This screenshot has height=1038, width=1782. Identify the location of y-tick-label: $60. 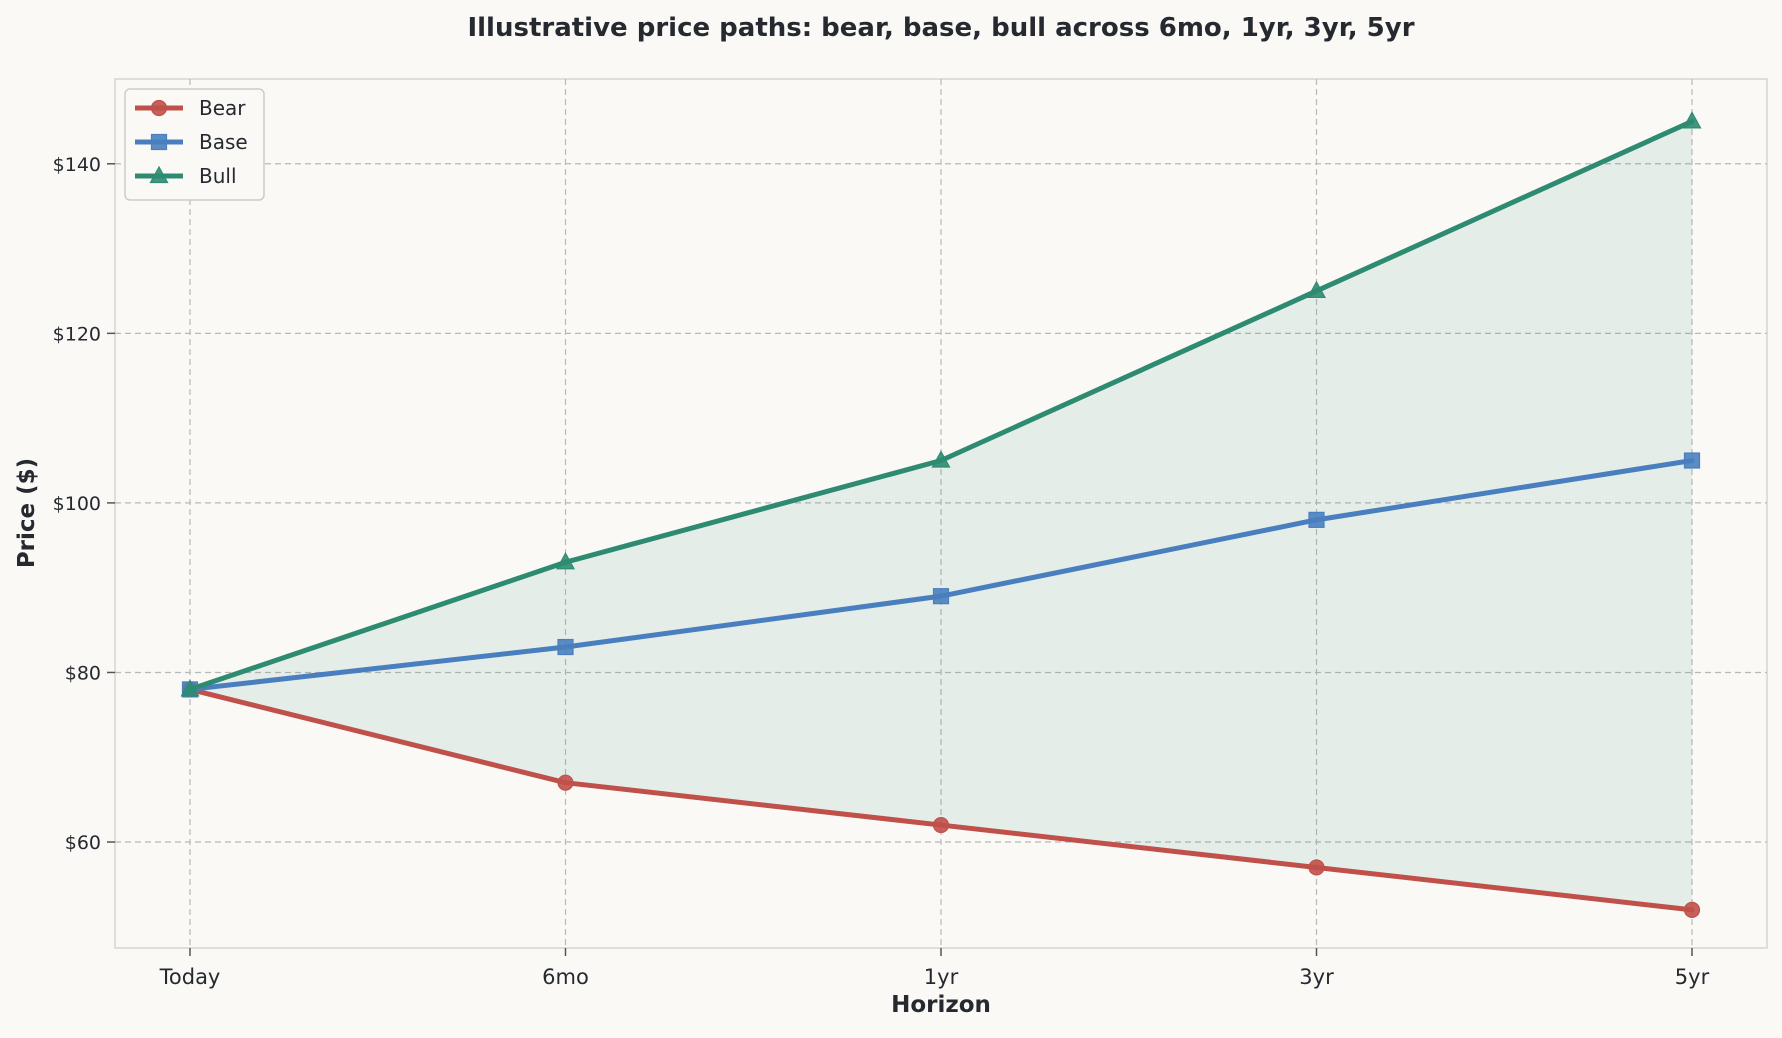
(83, 843).